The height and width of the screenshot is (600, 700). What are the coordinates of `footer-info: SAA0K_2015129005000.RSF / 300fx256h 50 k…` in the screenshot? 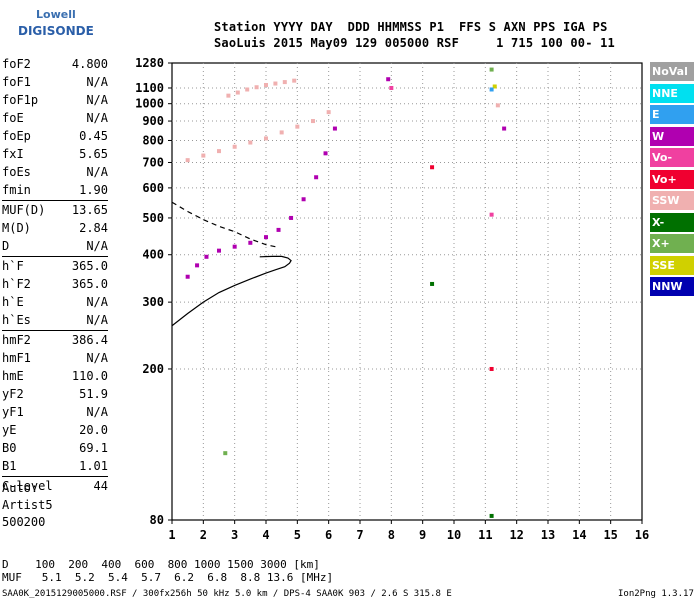 It's located at (227, 594).